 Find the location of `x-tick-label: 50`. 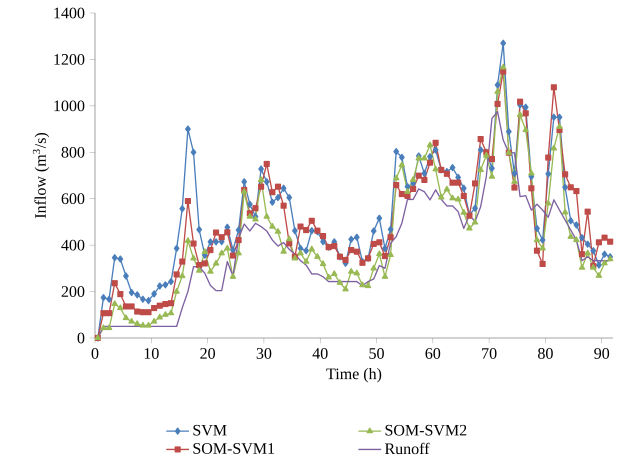

x-tick-label: 50 is located at coordinates (376, 353).